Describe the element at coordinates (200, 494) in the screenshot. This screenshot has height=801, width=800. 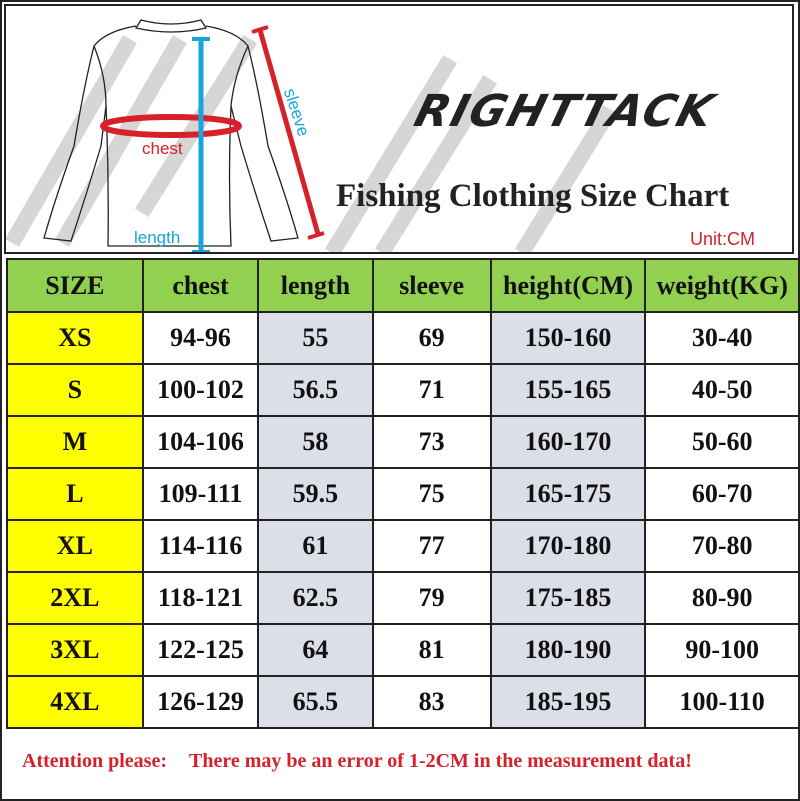
I see `value-cell: 109-111` at that location.